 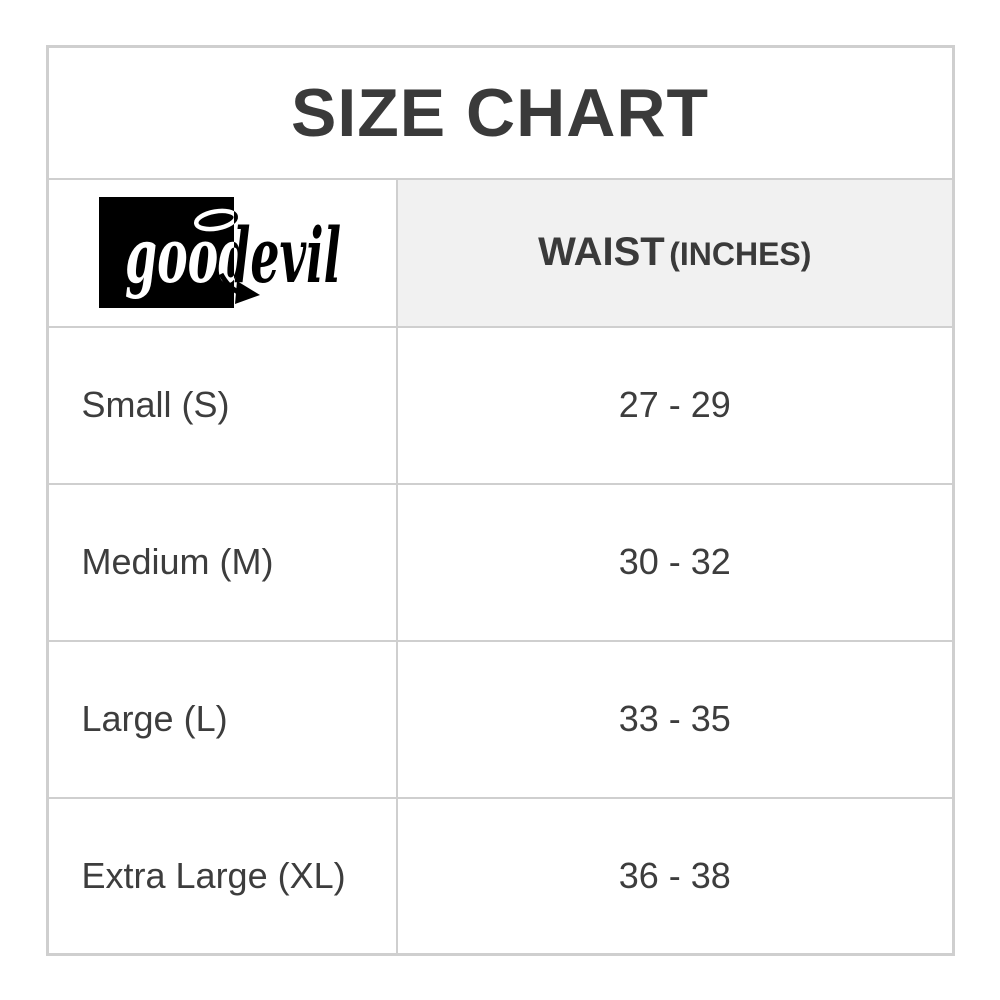 I want to click on brand-logo-cell: goodevil goodevil, so click(x=222, y=252).